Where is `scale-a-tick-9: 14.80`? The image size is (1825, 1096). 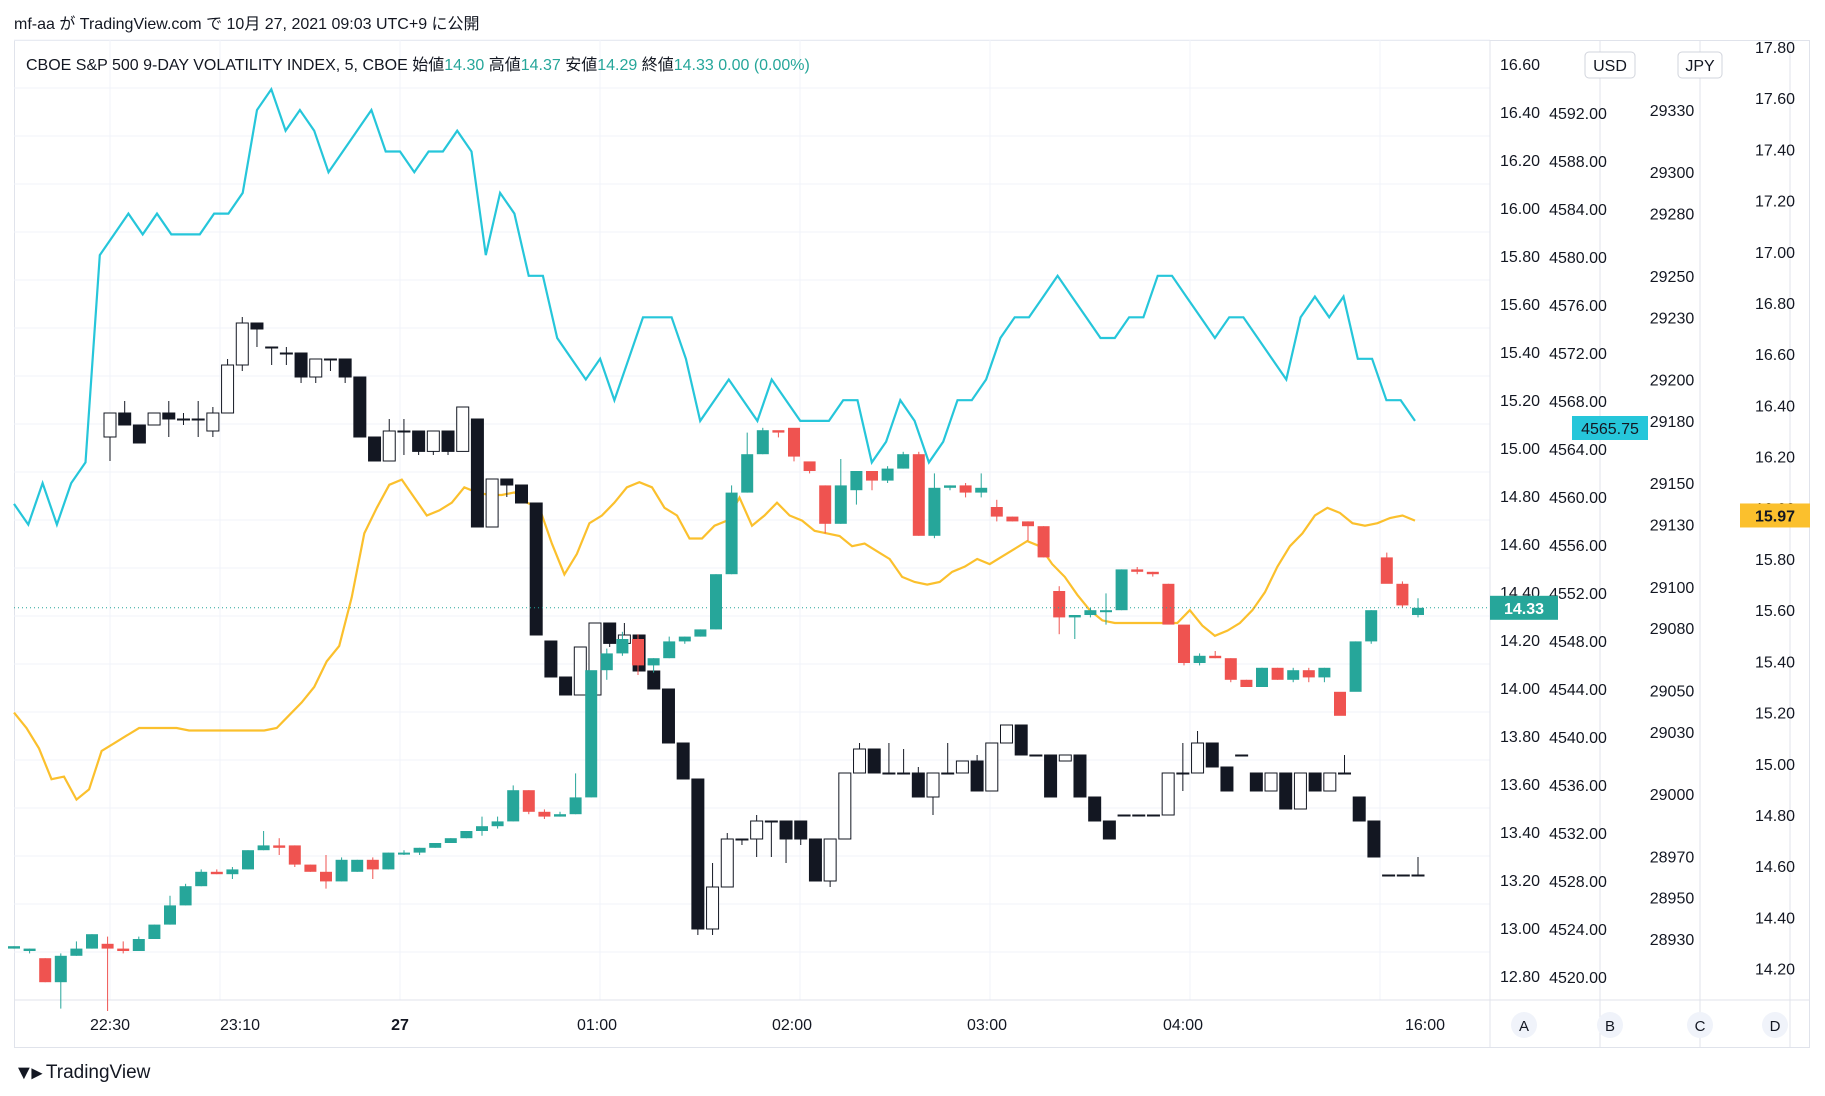
scale-a-tick-9: 14.80 is located at coordinates (1520, 497).